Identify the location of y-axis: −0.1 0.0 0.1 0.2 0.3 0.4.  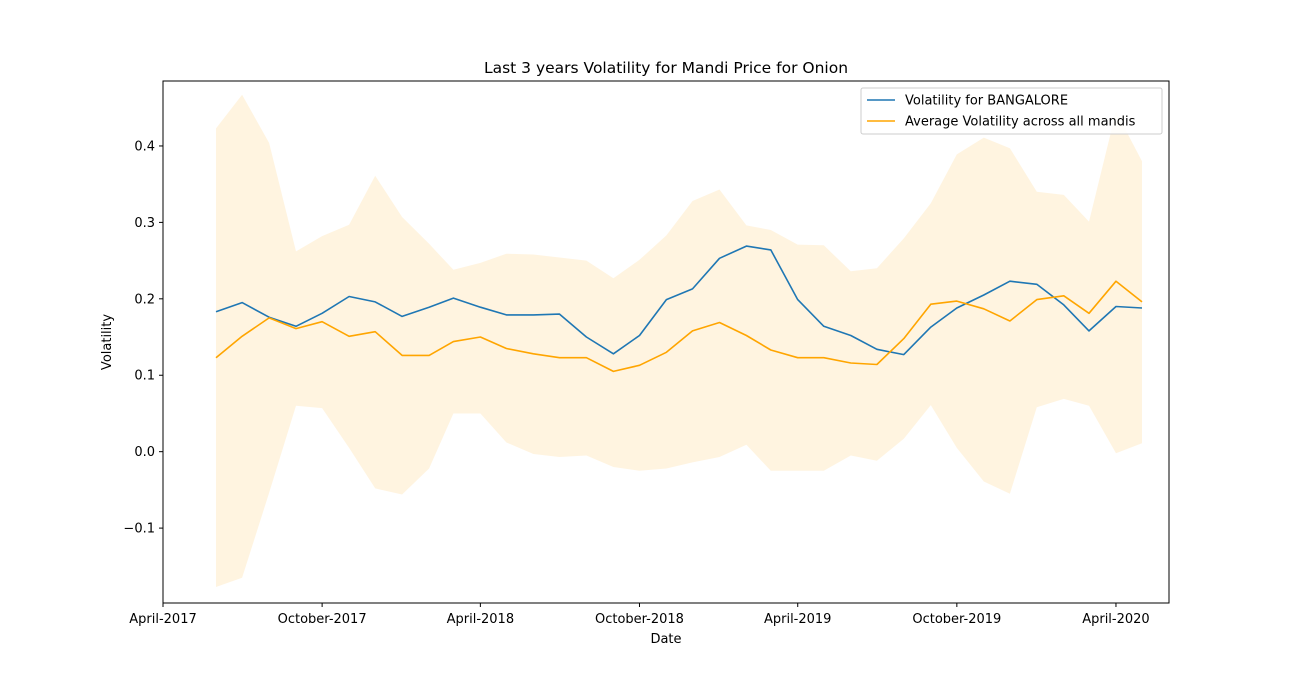
(143, 338).